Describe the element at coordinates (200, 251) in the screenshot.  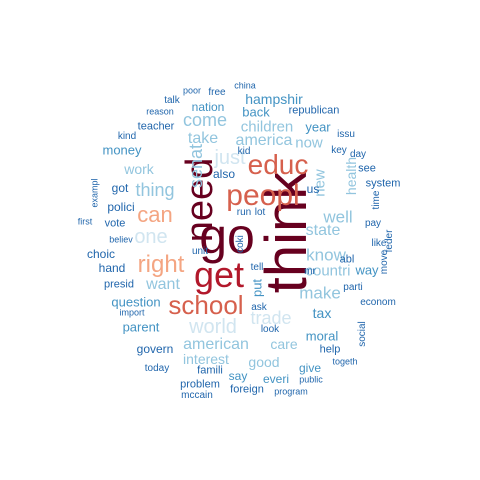
I see `cloud-word-unit: unit` at that location.